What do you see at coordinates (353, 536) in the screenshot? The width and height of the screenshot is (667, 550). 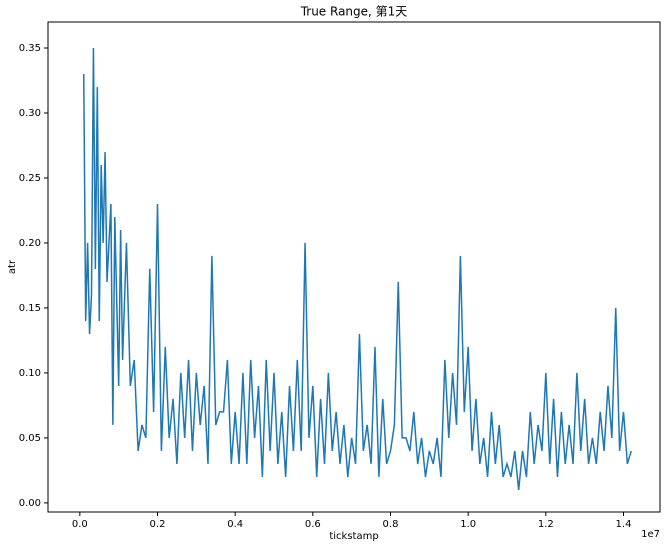 I see `x-axis-label: tickstamp` at bounding box center [353, 536].